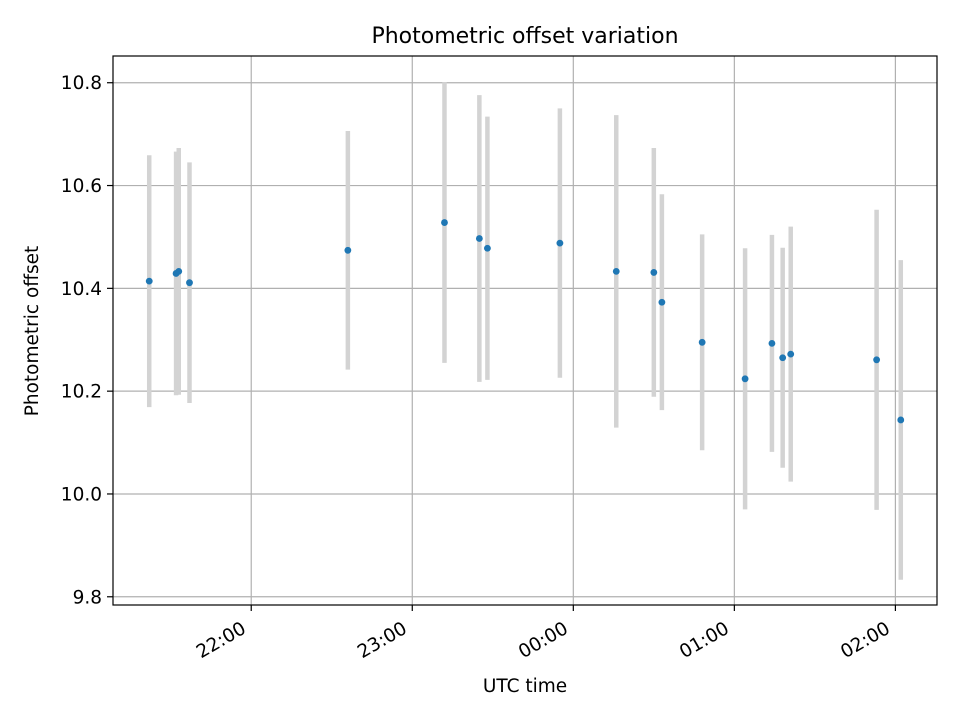  What do you see at coordinates (87, 597) in the screenshot?
I see `y-tick-label: 9.8` at bounding box center [87, 597].